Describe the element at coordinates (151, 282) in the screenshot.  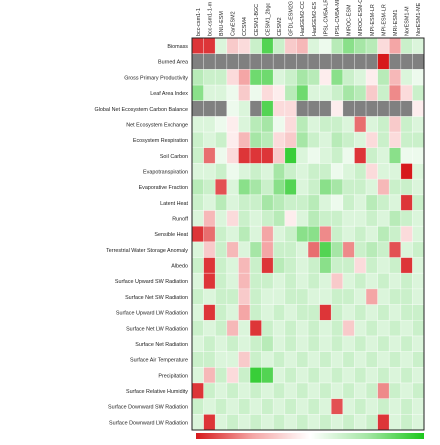
I see `row-label: Surface Upward SW Radiation` at that location.